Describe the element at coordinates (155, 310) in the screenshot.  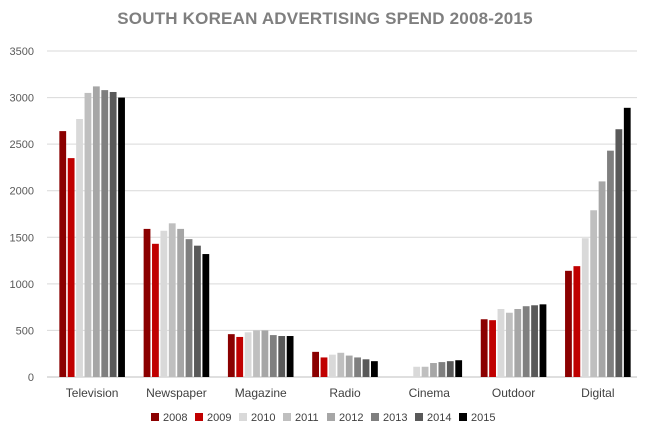
I see `bar-newspaper-2009` at that location.